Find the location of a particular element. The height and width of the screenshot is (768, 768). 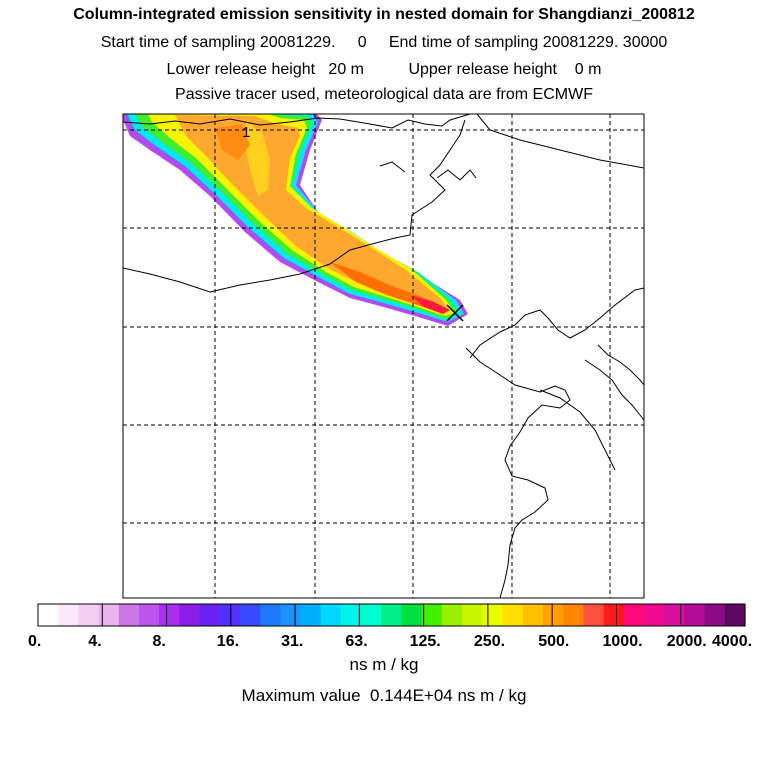

colorbar-tick-label: 8. is located at coordinates (159, 641).